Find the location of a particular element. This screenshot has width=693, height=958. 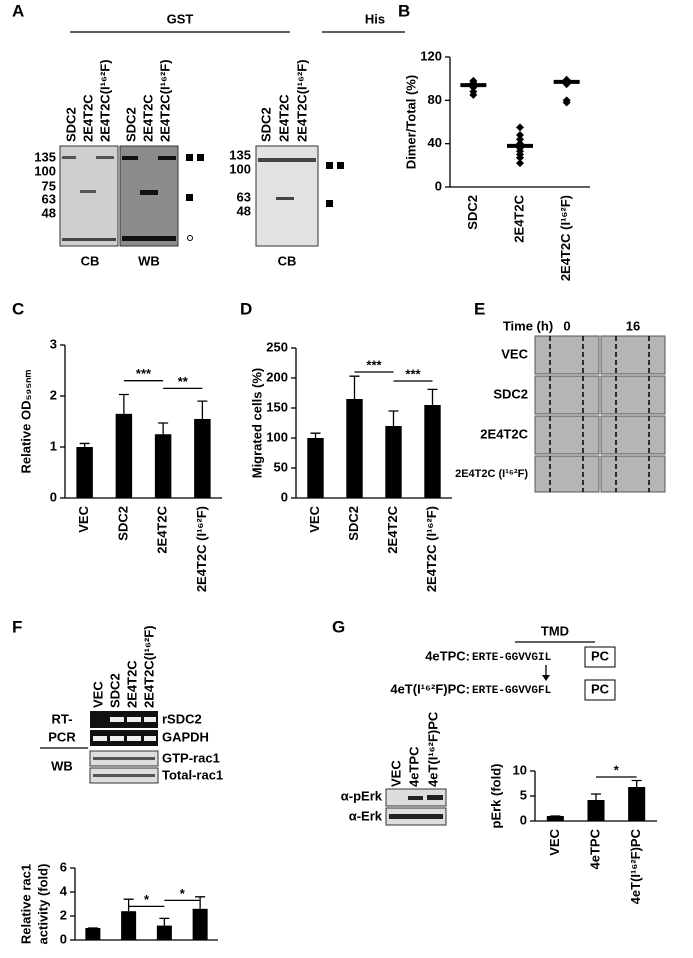

sequence: ERTE-GGVVGFL is located at coordinates (512, 691).